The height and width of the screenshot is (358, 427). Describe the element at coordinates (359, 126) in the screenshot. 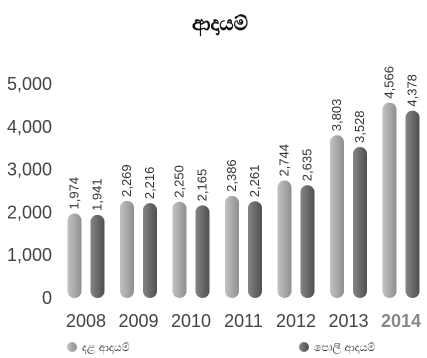

I see `data-label: 3,528` at that location.